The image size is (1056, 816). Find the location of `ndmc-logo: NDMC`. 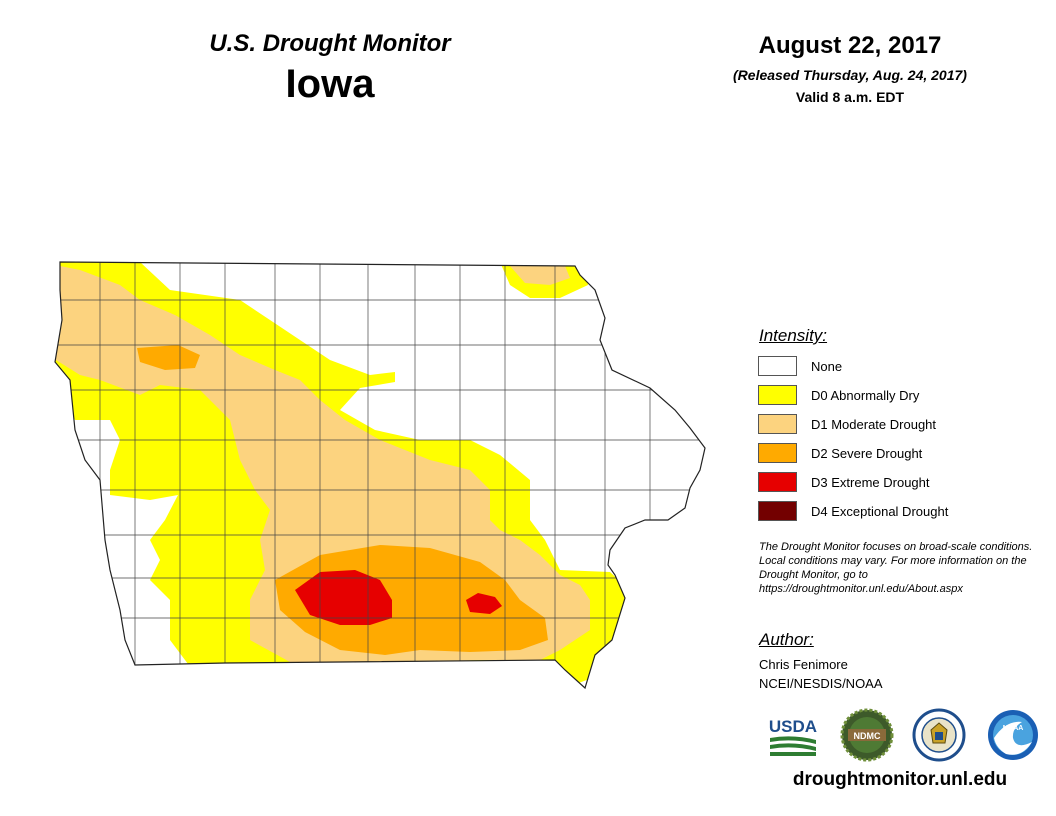

ndmc-logo: NDMC is located at coordinates (867, 735).